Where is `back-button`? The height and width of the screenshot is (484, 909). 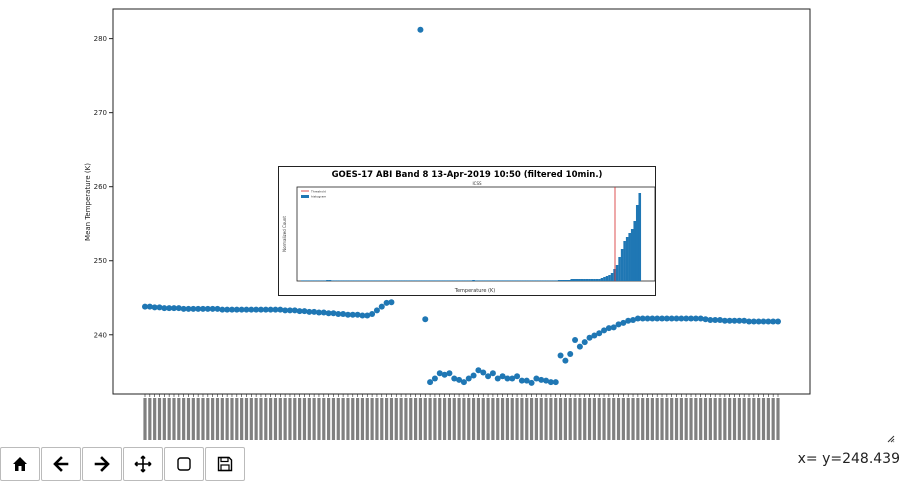 back-button is located at coordinates (61, 464).